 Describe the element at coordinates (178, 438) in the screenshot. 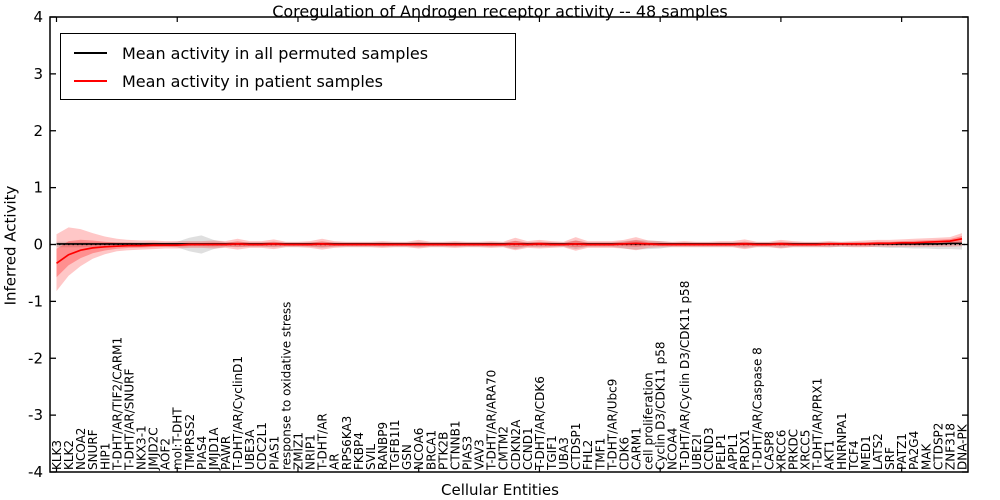

I see `x-tick-label: mol:T-DHT` at that location.